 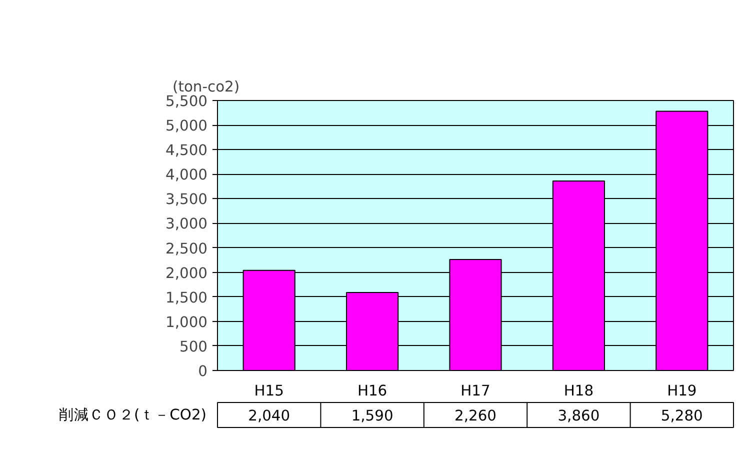 I want to click on data-label: 2,260, so click(x=475, y=416).